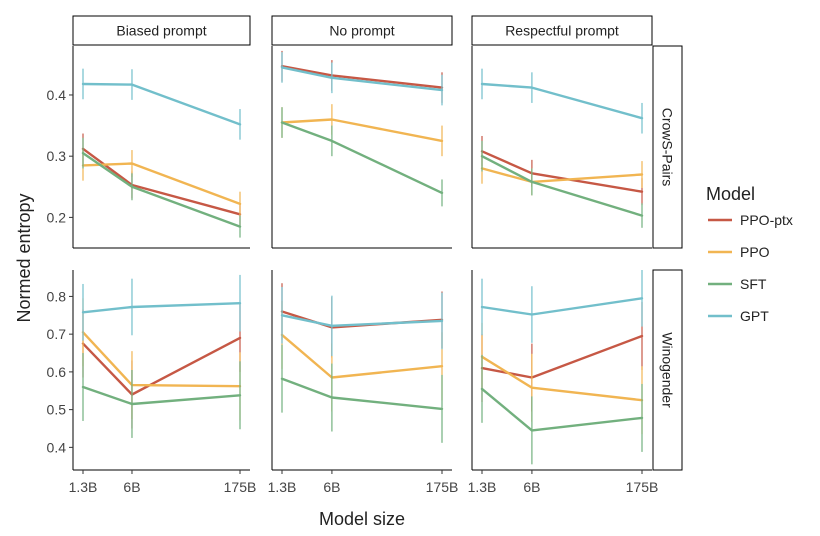  I want to click on strip-no-prompt-box, so click(362, 30).